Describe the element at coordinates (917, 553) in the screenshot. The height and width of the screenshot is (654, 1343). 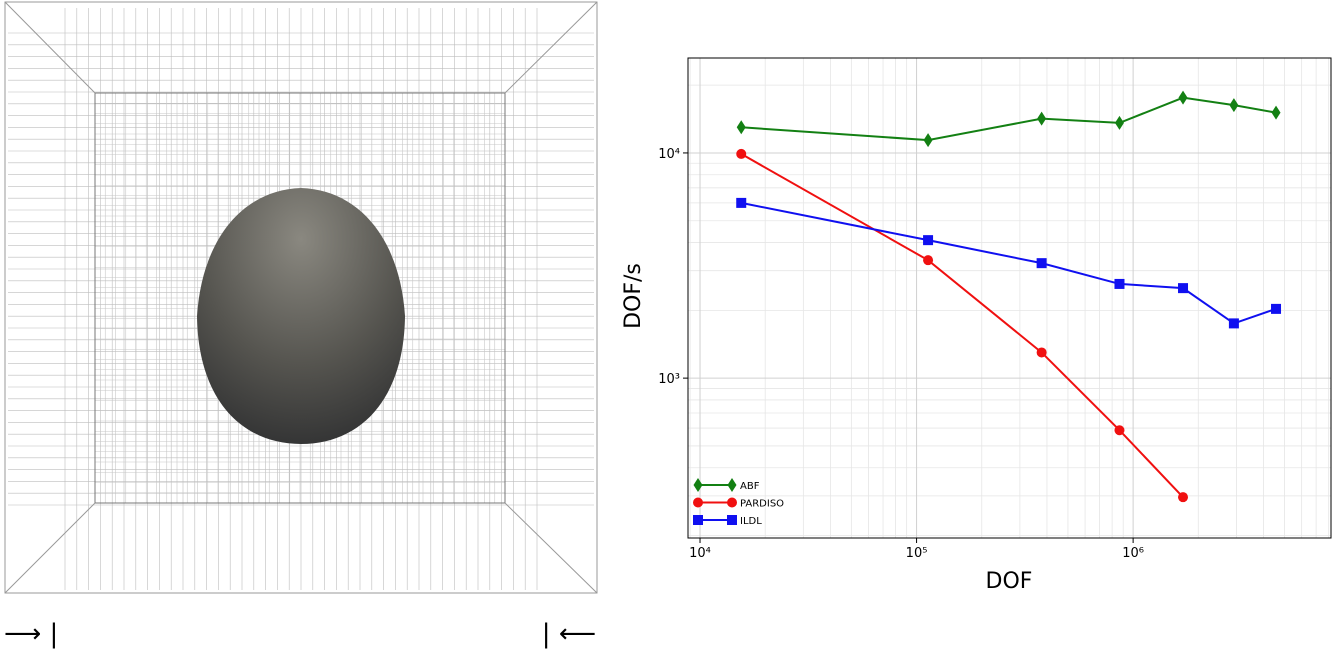
I see `x-tick-label: 10⁵` at that location.